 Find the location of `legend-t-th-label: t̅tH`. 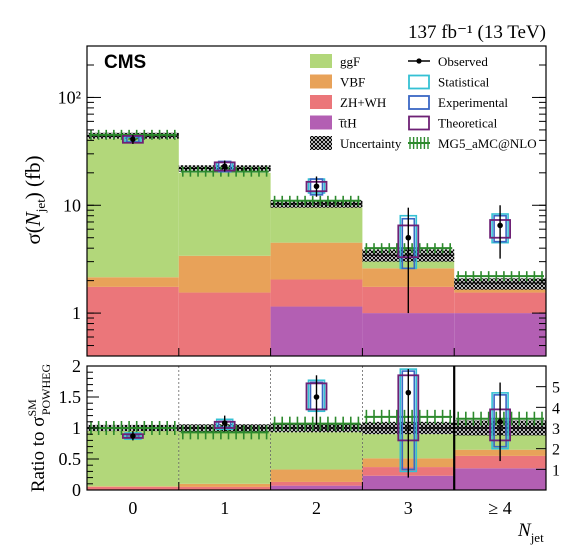

legend-t-th-label: t̅tH is located at coordinates (347, 123).